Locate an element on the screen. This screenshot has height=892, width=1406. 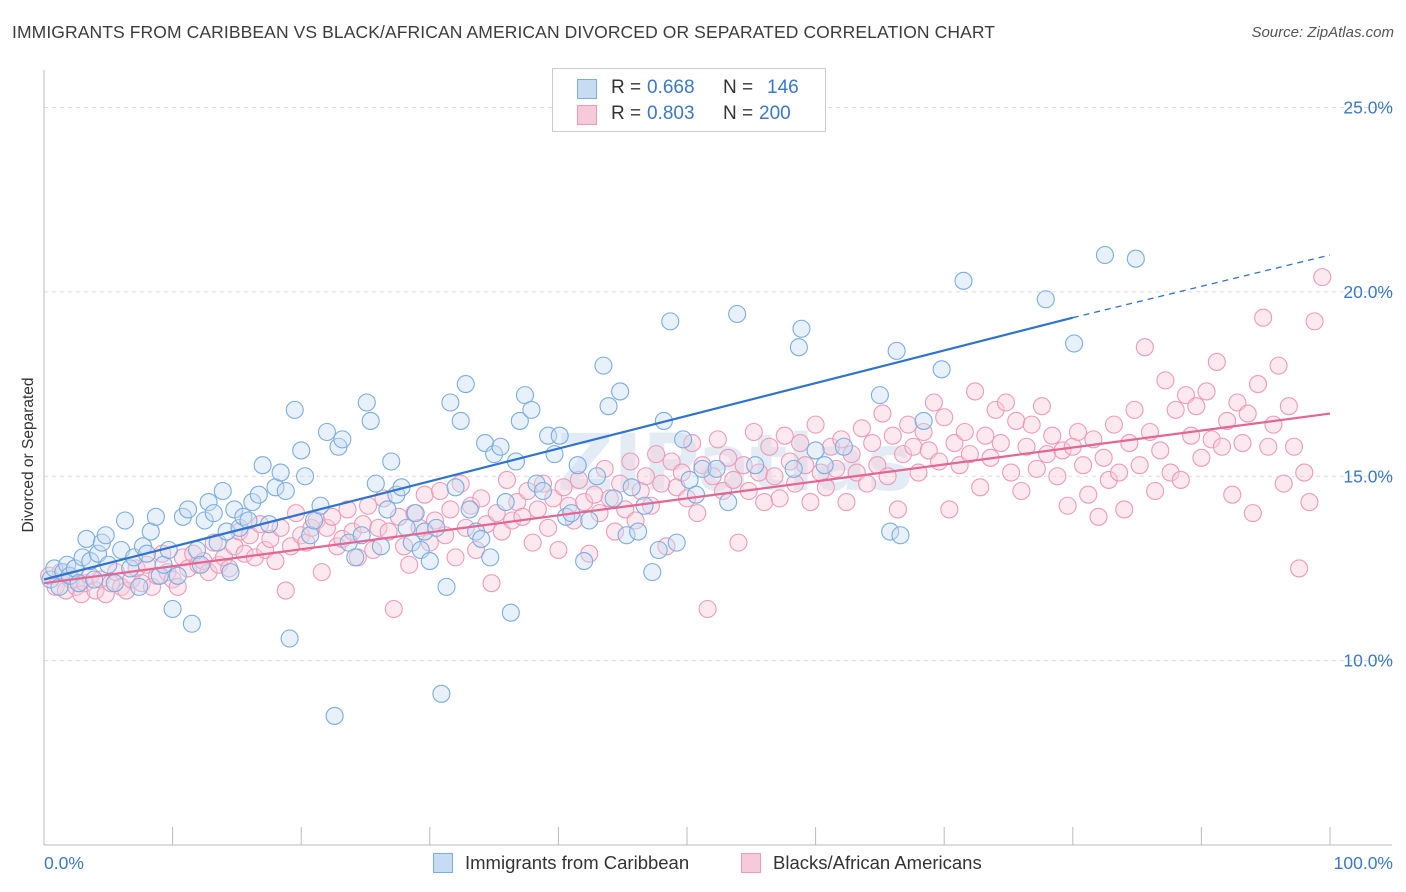
y-axis-label: Divorced or Separated is located at coordinates (28, 454).